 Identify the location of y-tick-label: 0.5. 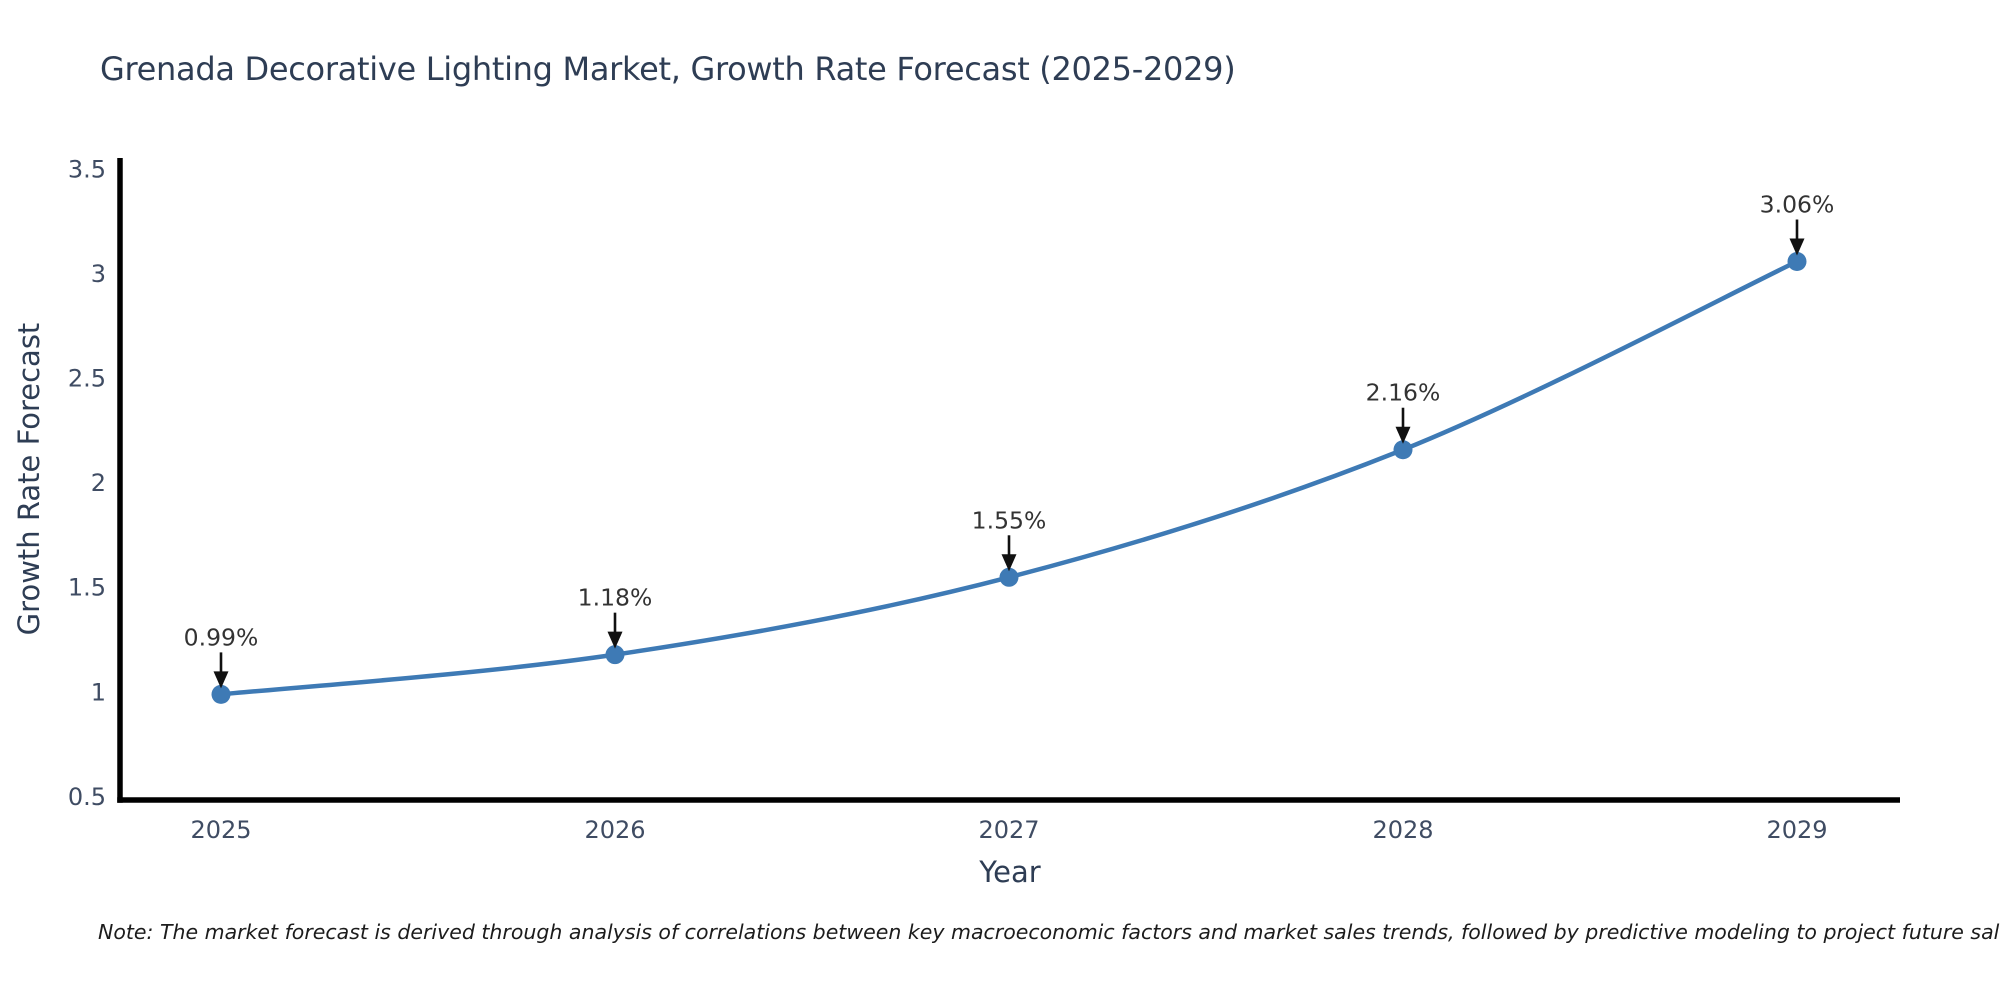
(87, 797).